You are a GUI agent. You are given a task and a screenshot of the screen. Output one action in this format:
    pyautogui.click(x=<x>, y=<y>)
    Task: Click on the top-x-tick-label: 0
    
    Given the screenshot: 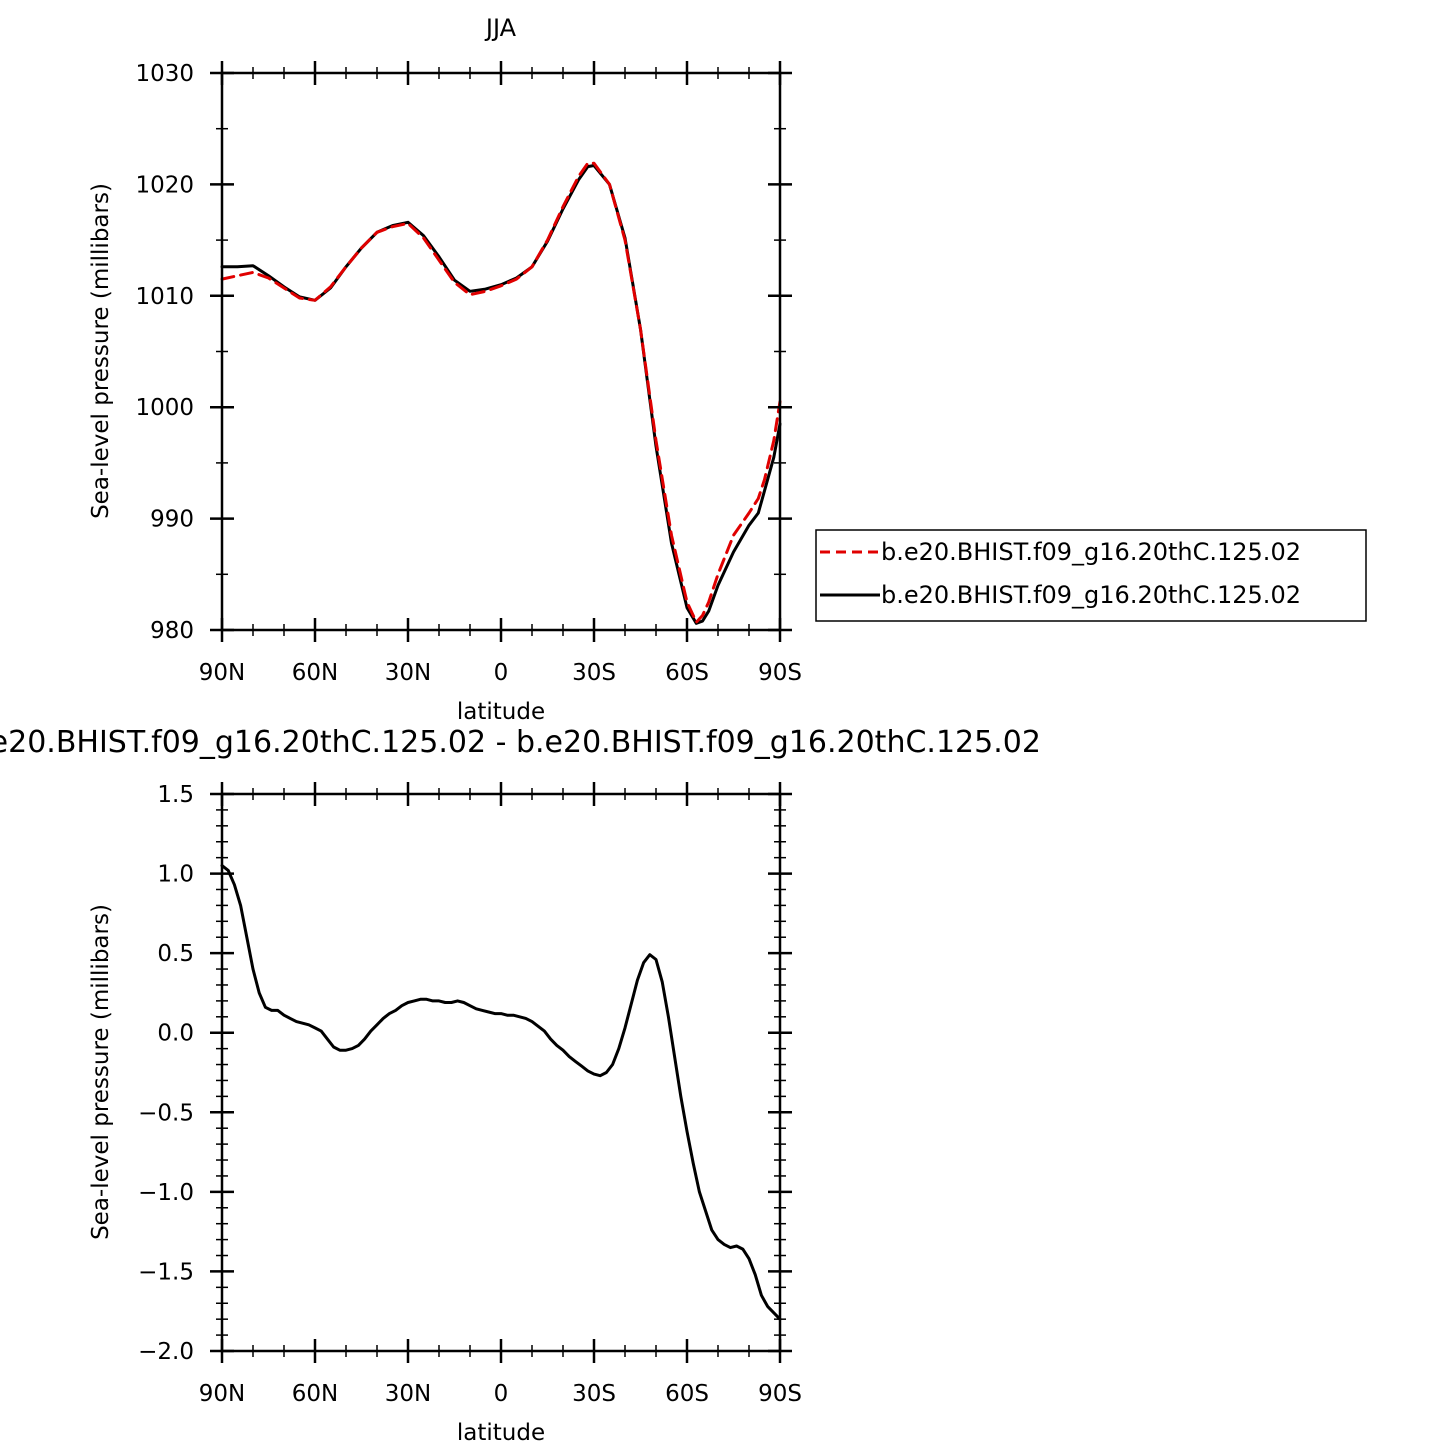 What is the action you would take?
    pyautogui.click(x=501, y=673)
    